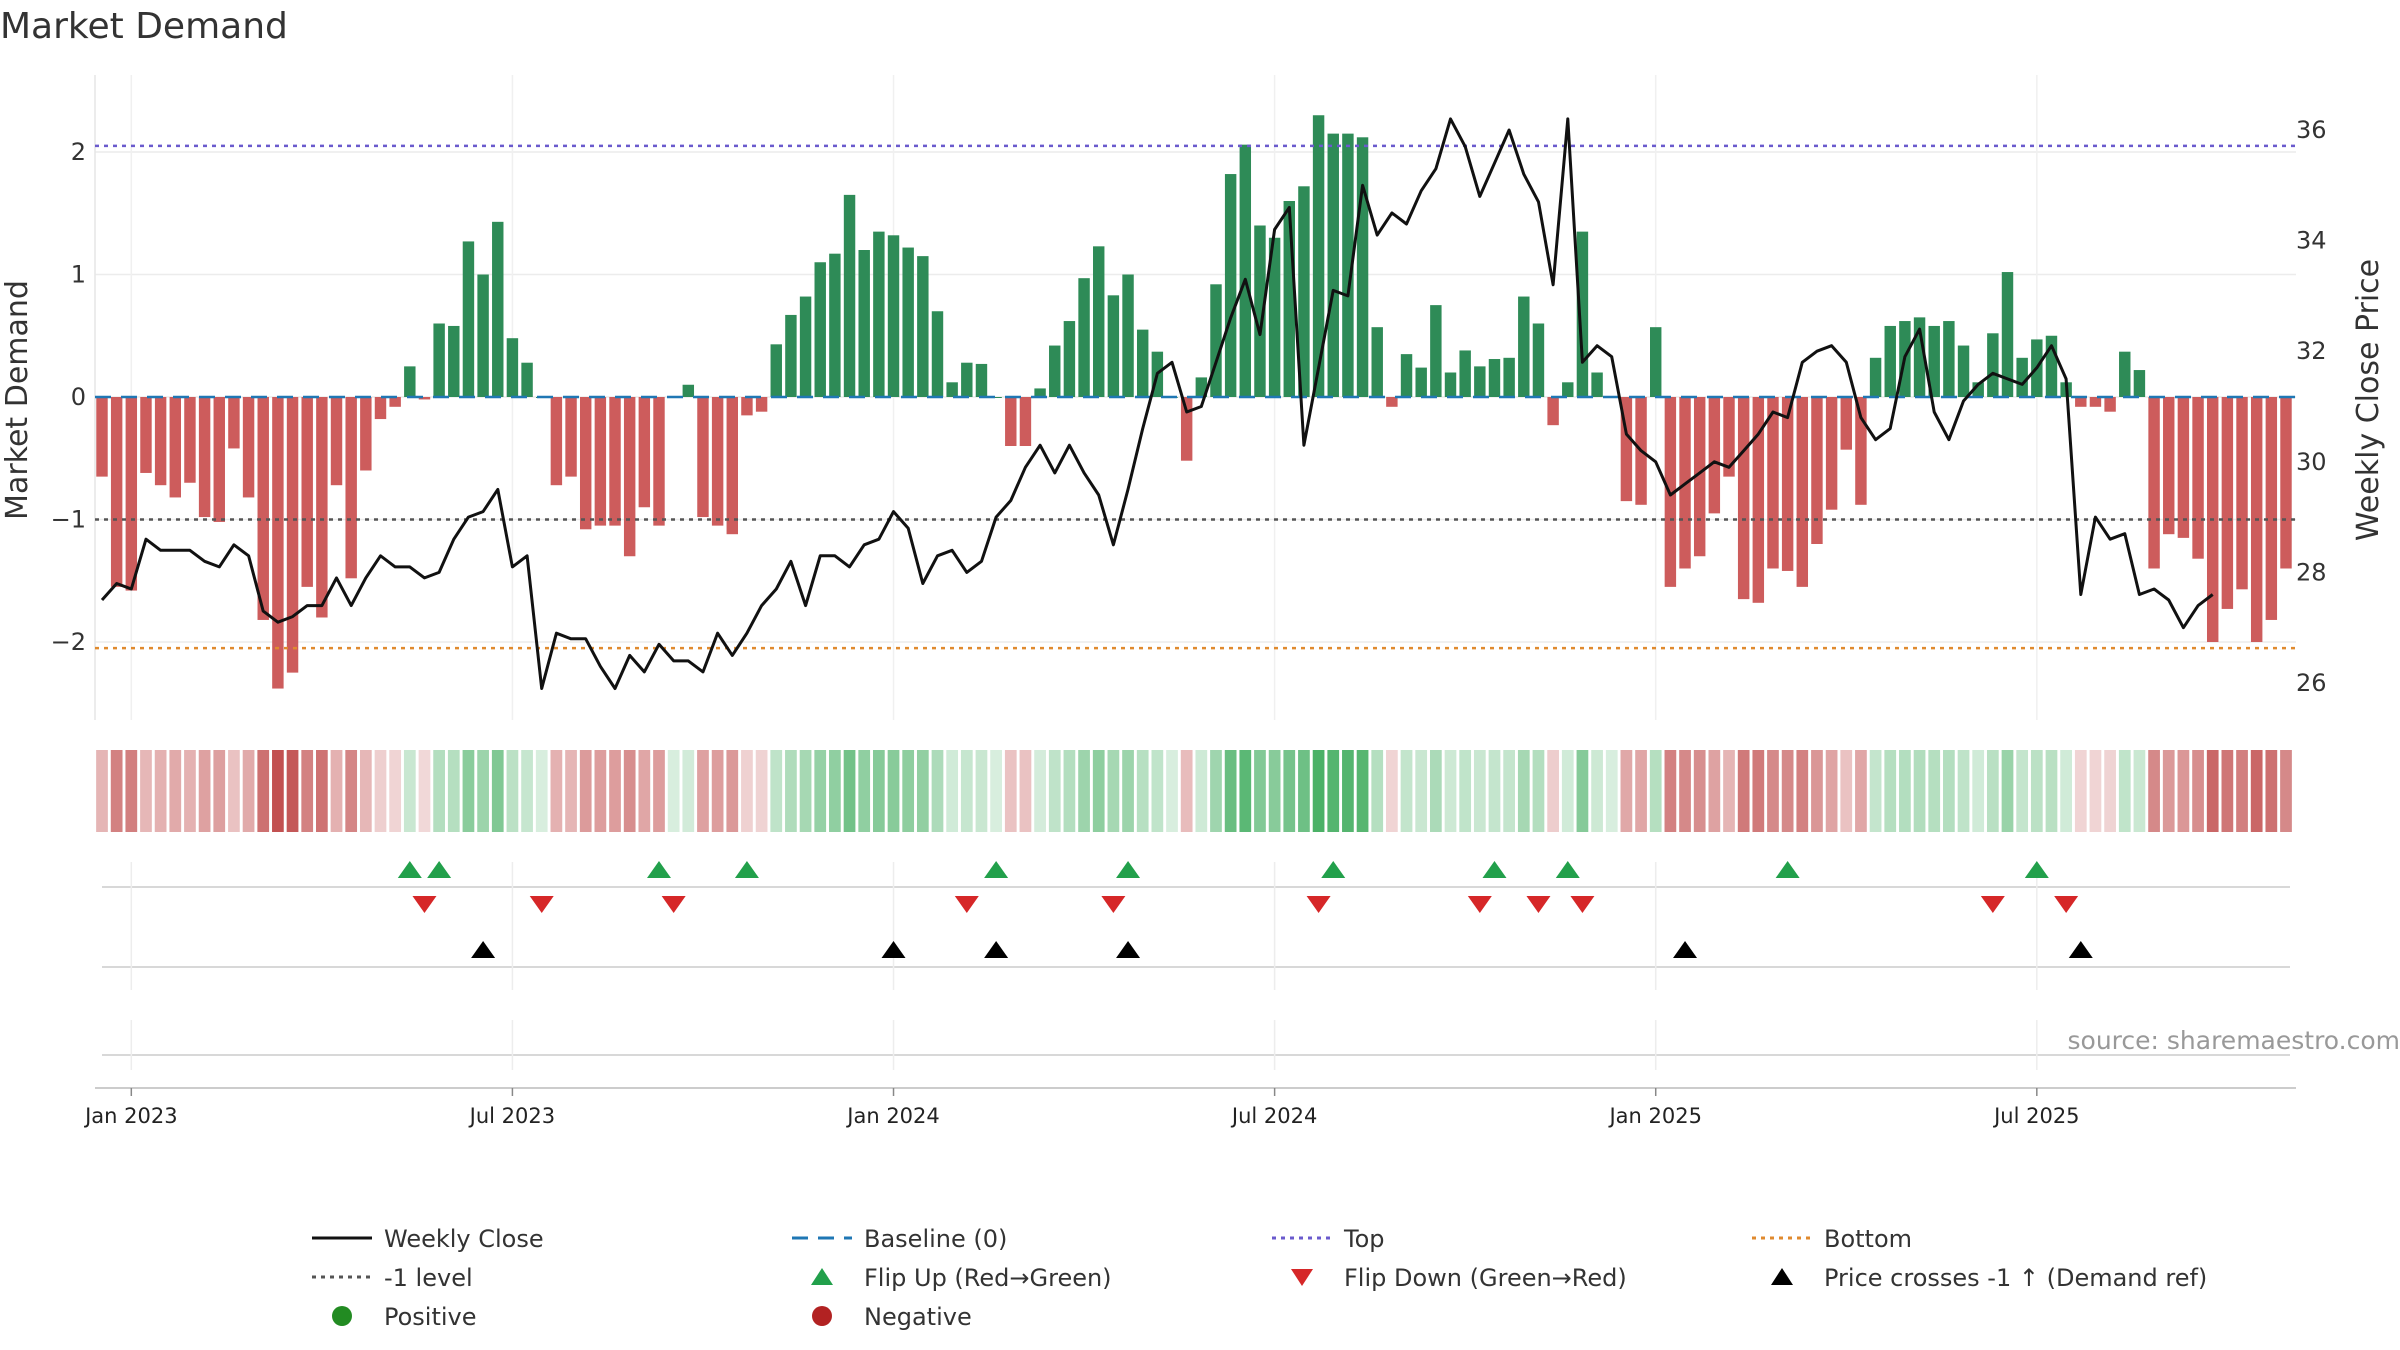 The height and width of the screenshot is (1350, 2400). Describe the element at coordinates (464, 1239) in the screenshot. I see `legend-label: Weekly Close` at that location.